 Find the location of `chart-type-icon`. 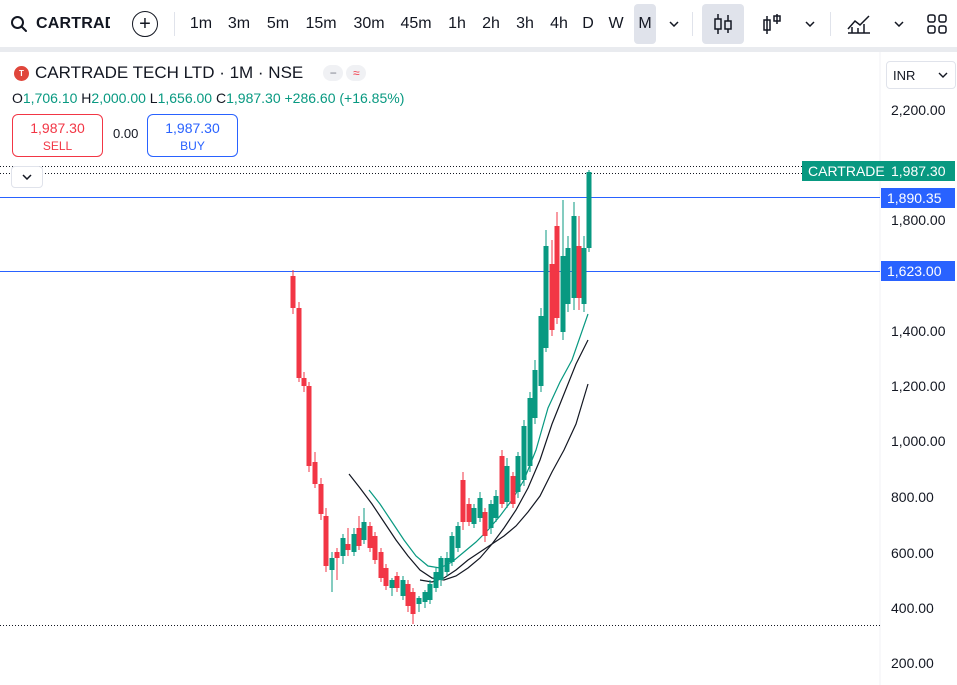

chart-type-icon is located at coordinates (772, 24).